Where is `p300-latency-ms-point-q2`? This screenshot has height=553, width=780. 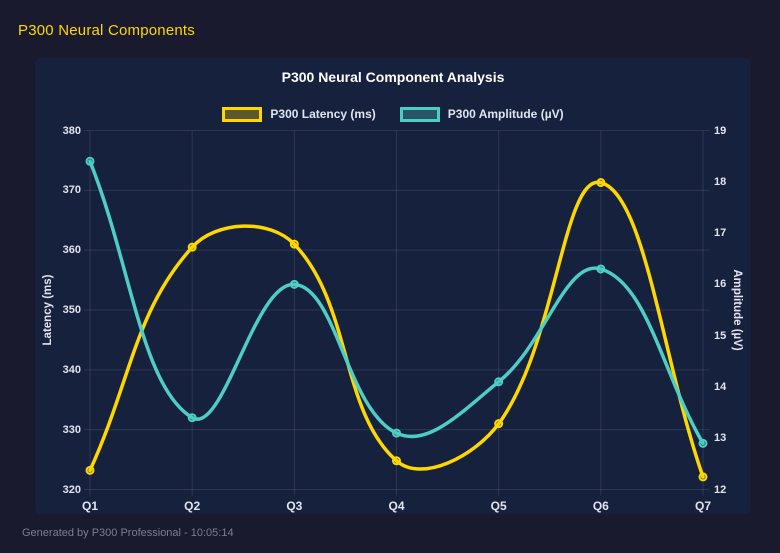
p300-latency-ms-point-q2 is located at coordinates (192, 247).